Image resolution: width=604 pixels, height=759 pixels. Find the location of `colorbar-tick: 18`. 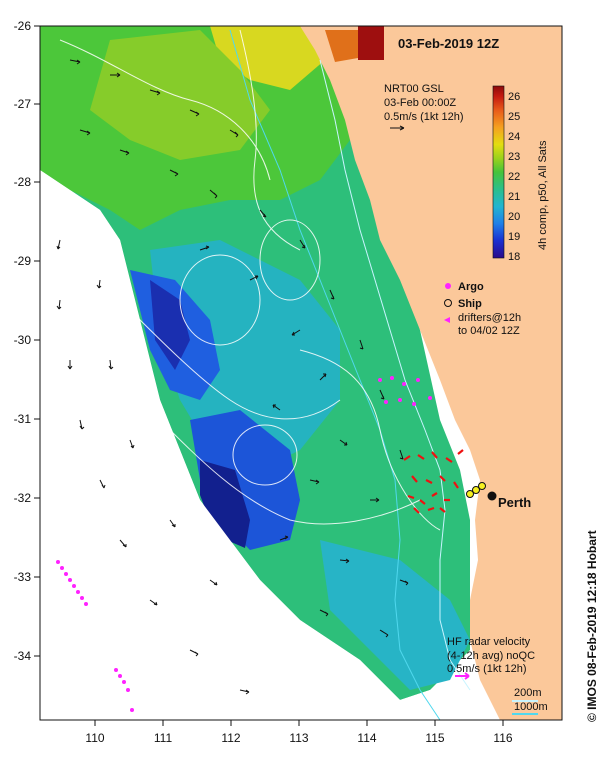

colorbar-tick: 18 is located at coordinates (514, 257).